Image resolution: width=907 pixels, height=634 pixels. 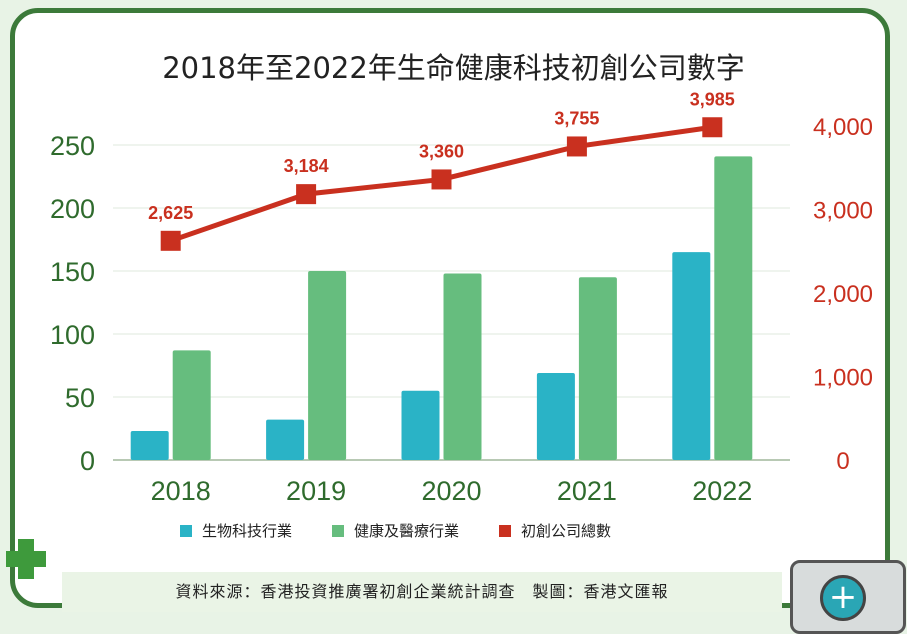 What do you see at coordinates (722, 491) in the screenshot?
I see `x-axis-tick: 2022` at bounding box center [722, 491].